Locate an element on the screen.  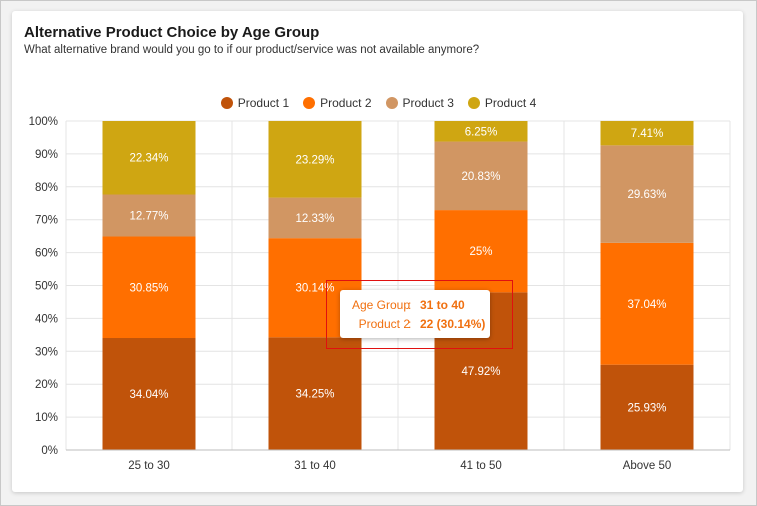
legend-item-product-2: Product 2 is located at coordinates (337, 103).